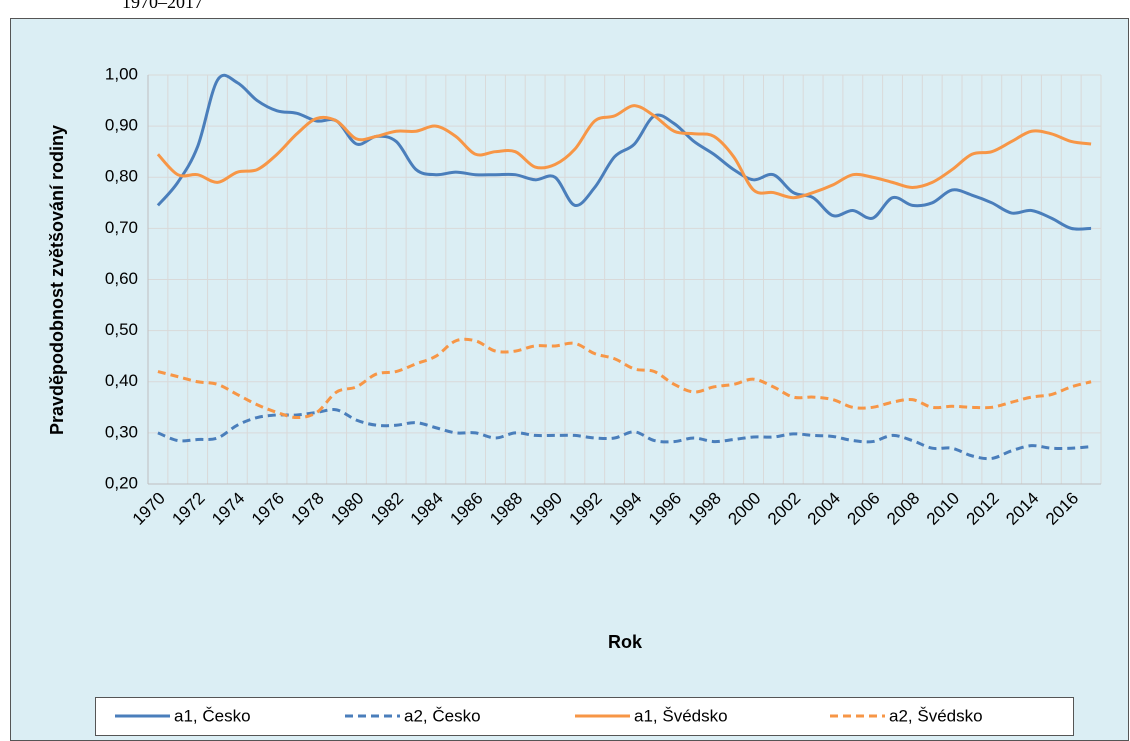  I want to click on y-axis-title: Pravděpodobnost zvětšování rodiny, so click(57, 280).